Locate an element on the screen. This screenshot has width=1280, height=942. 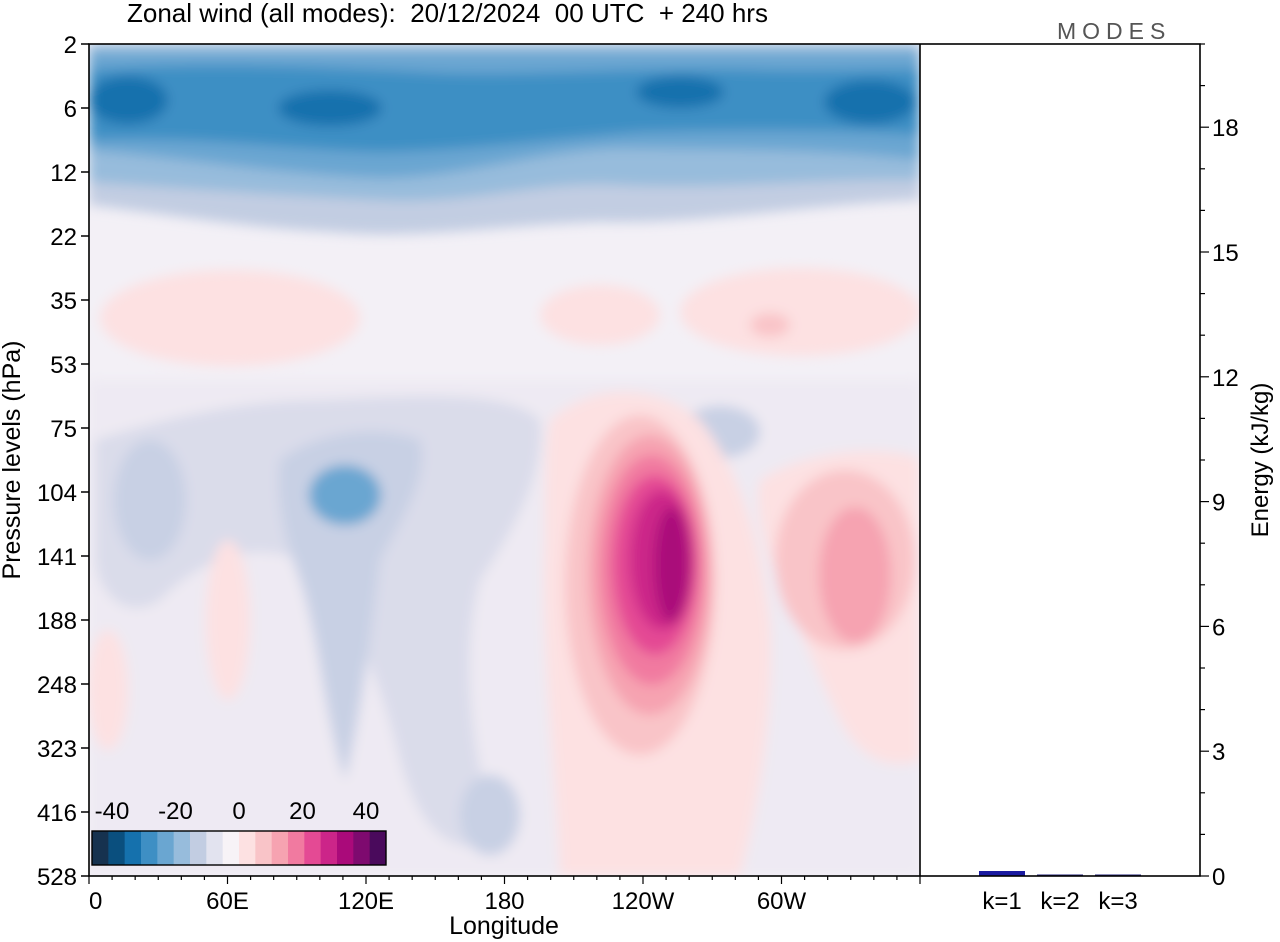
pressure-tick-label: 528 is located at coordinates (57, 877).